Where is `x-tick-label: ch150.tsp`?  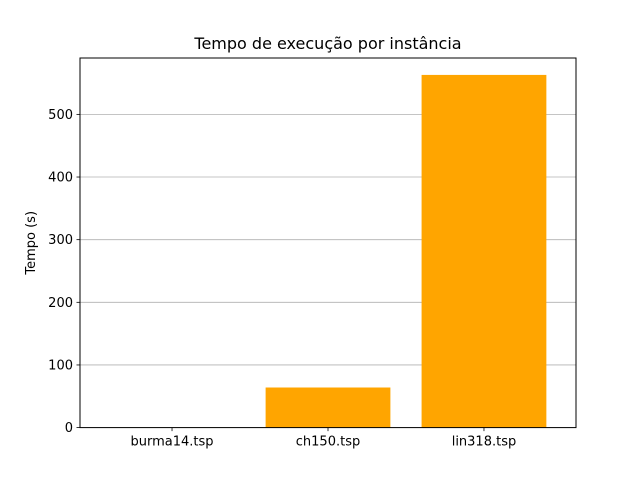
x-tick-label: ch150.tsp is located at coordinates (328, 442).